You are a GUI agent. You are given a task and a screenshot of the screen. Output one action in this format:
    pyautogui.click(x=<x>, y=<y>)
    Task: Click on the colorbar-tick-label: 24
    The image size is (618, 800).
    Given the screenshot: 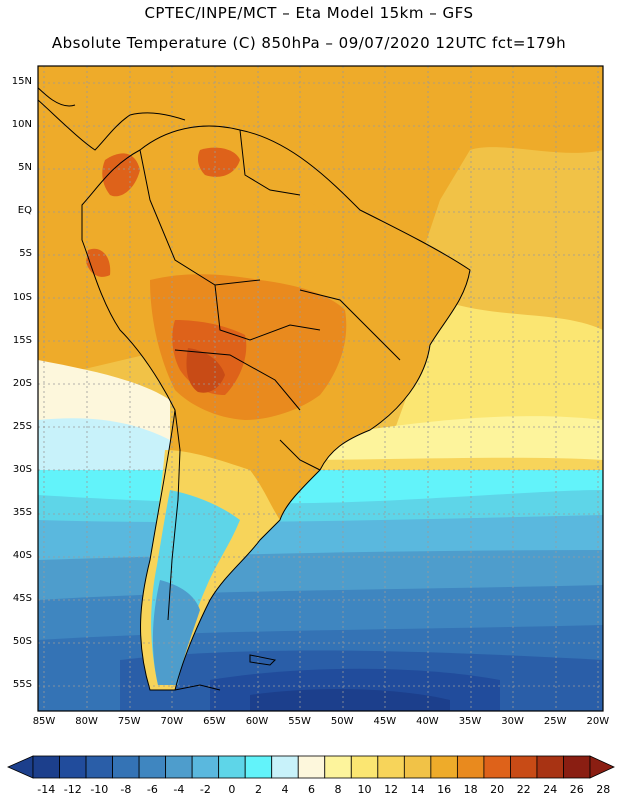 What is the action you would take?
    pyautogui.click(x=550, y=789)
    